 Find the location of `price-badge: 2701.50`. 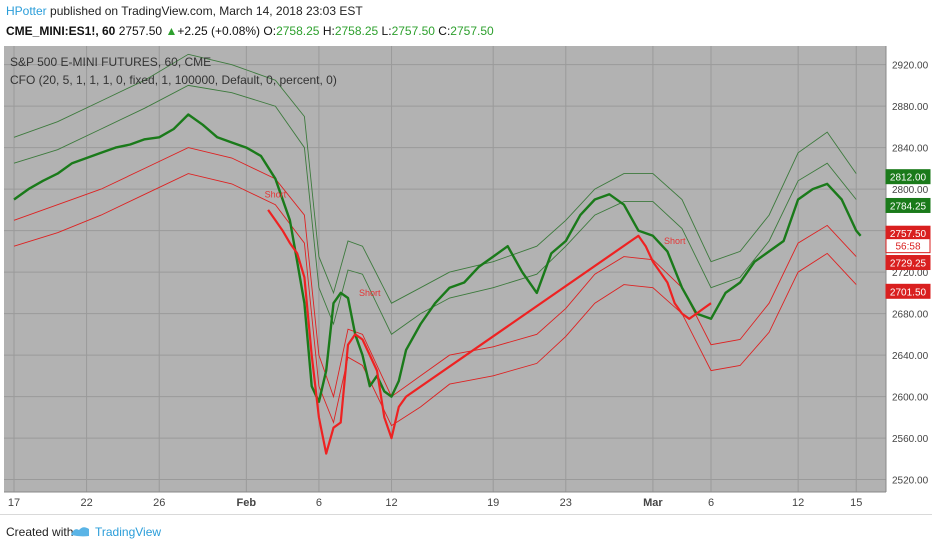

price-badge: 2701.50 is located at coordinates (908, 291).